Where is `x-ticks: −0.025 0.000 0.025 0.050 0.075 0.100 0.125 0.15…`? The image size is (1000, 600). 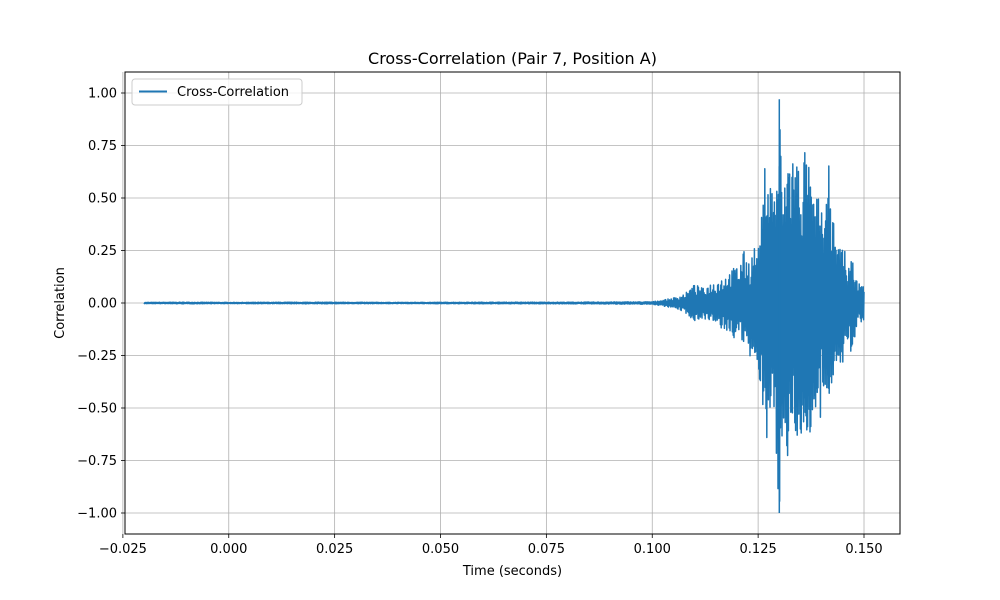 x-ticks: −0.025 0.000 0.025 0.050 0.075 0.100 0.125 0.15… is located at coordinates (491, 545).